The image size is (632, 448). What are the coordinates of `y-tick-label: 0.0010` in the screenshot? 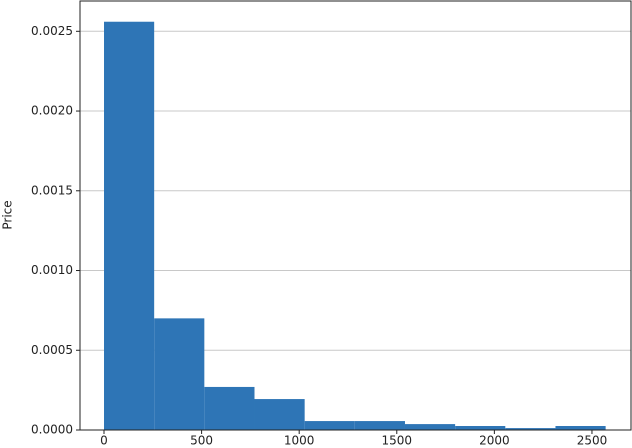 It's located at (52, 270).